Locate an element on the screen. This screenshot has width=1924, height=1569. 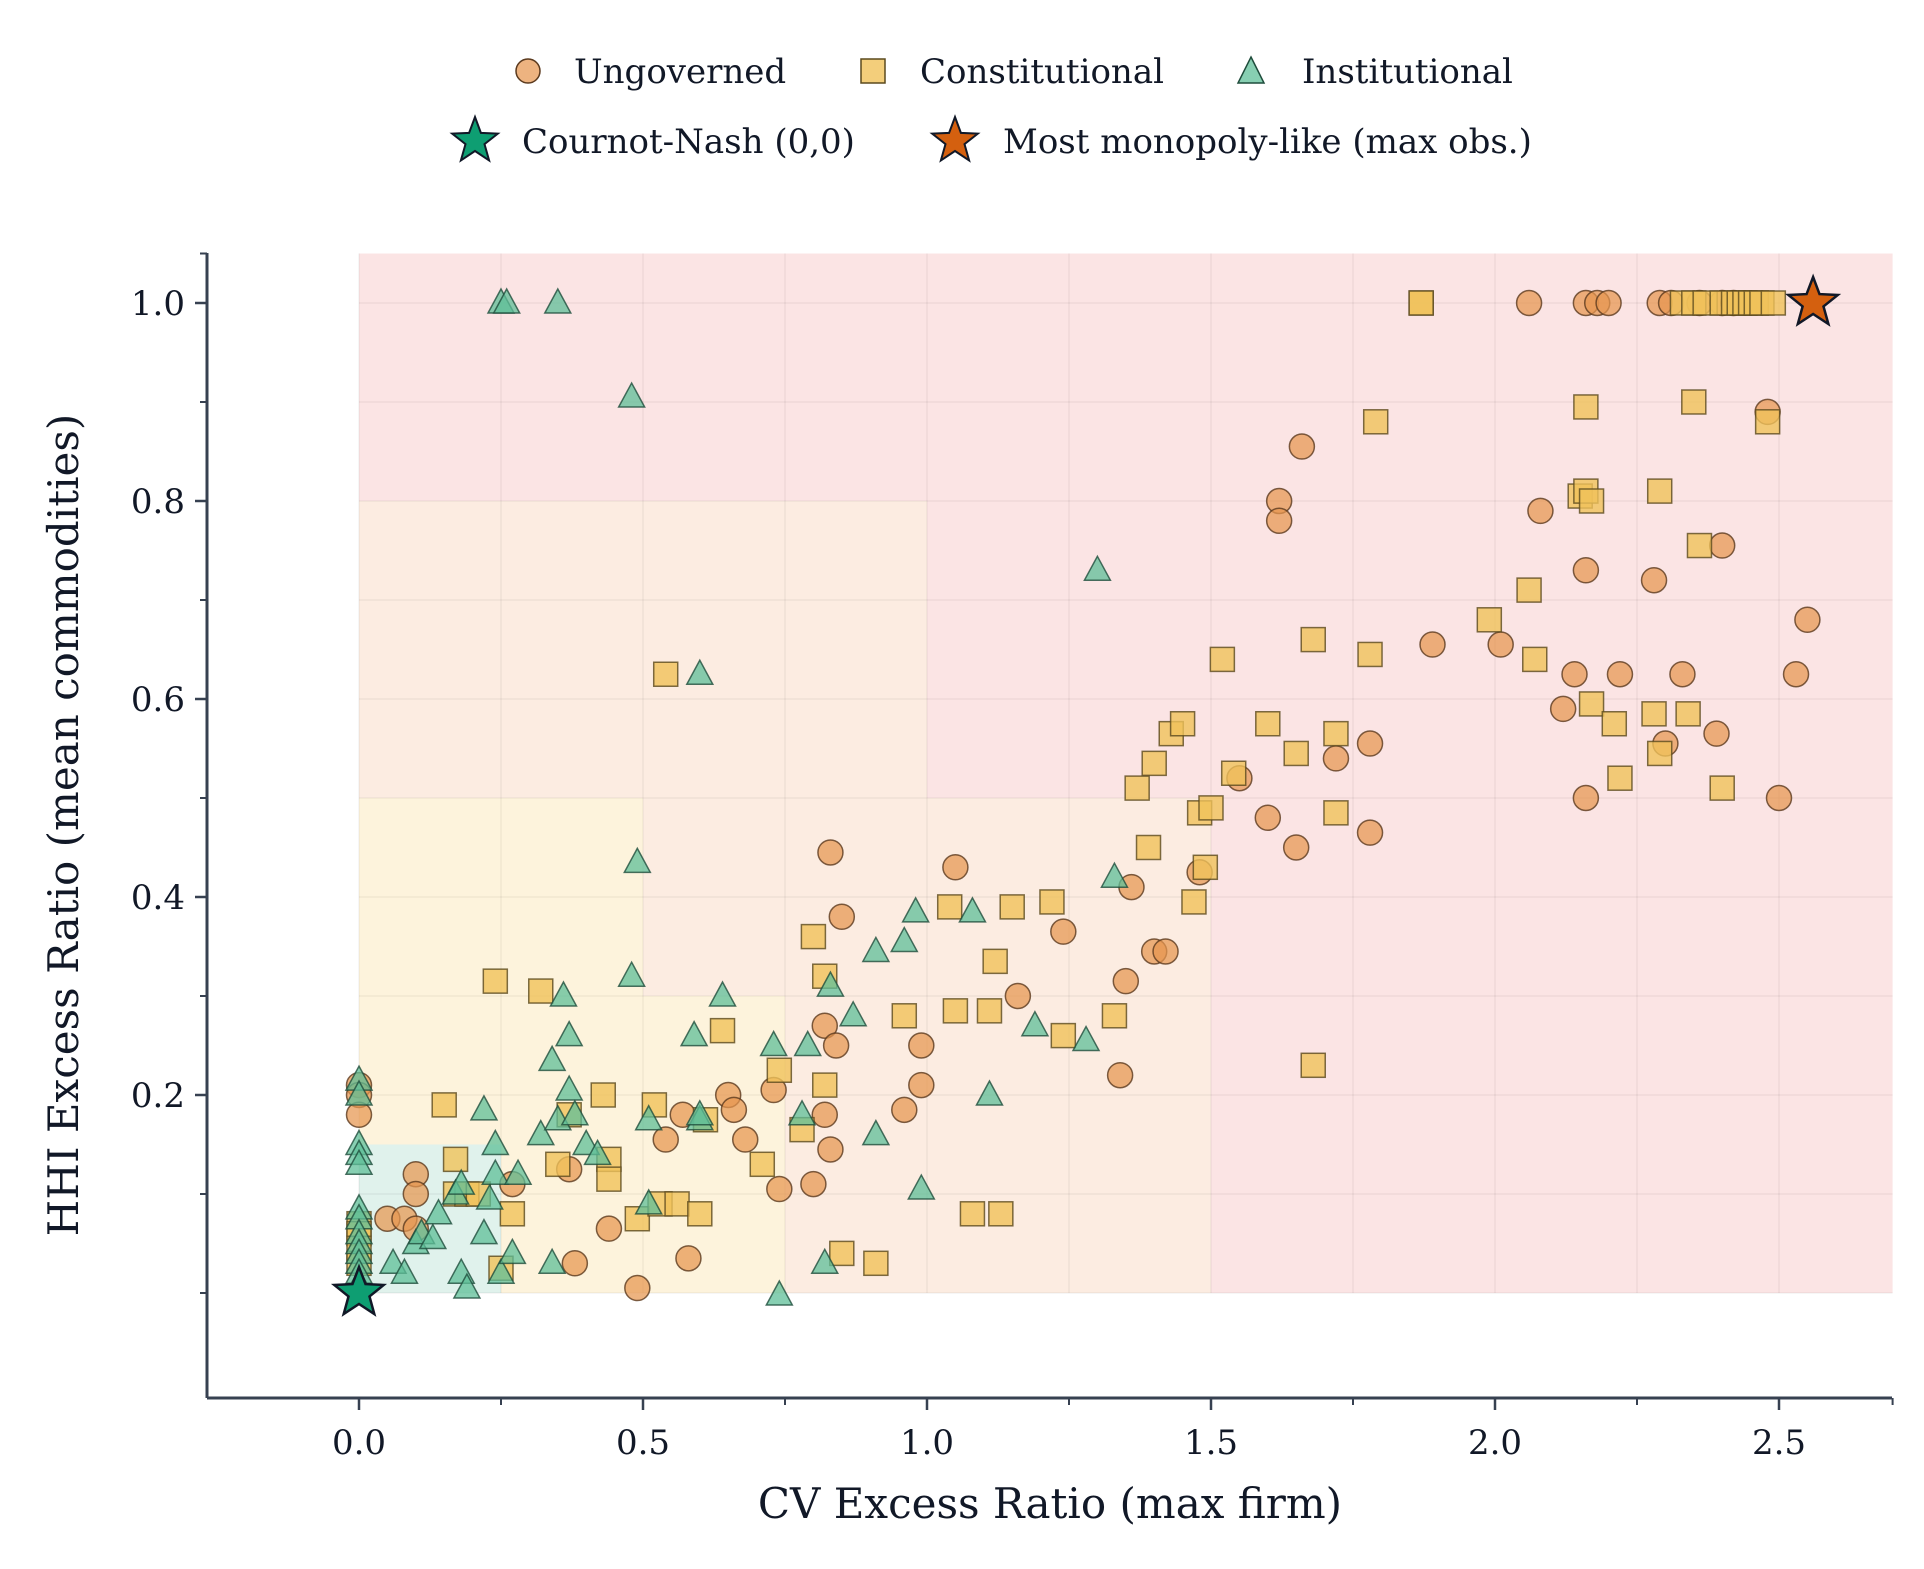
x-ticks: 0.0 0.5 1.0 1.5 2.0 2.5 is located at coordinates (1113, 1430).